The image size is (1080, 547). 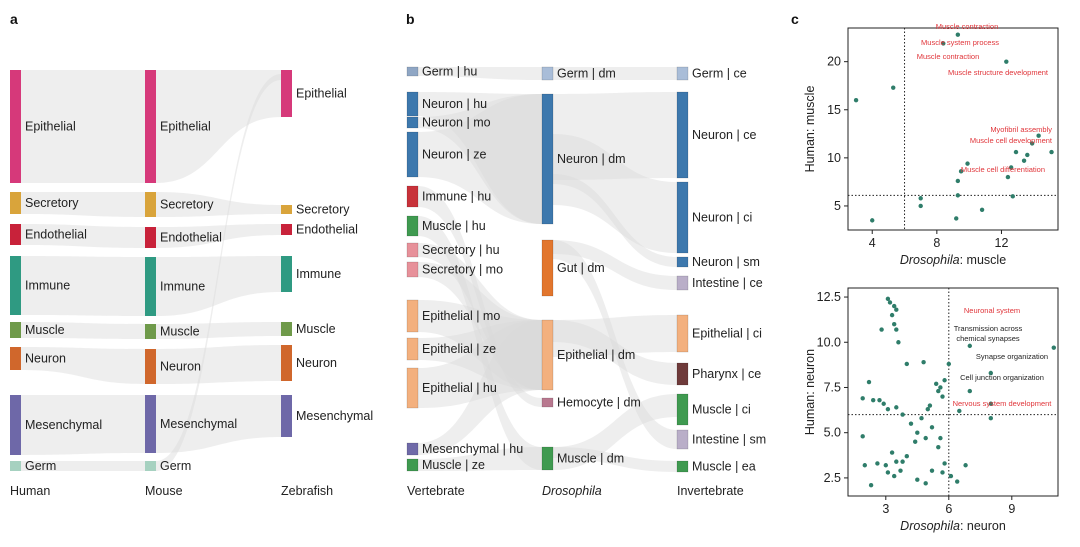 I want to click on node-label: Muscle | ci, so click(x=721, y=410).